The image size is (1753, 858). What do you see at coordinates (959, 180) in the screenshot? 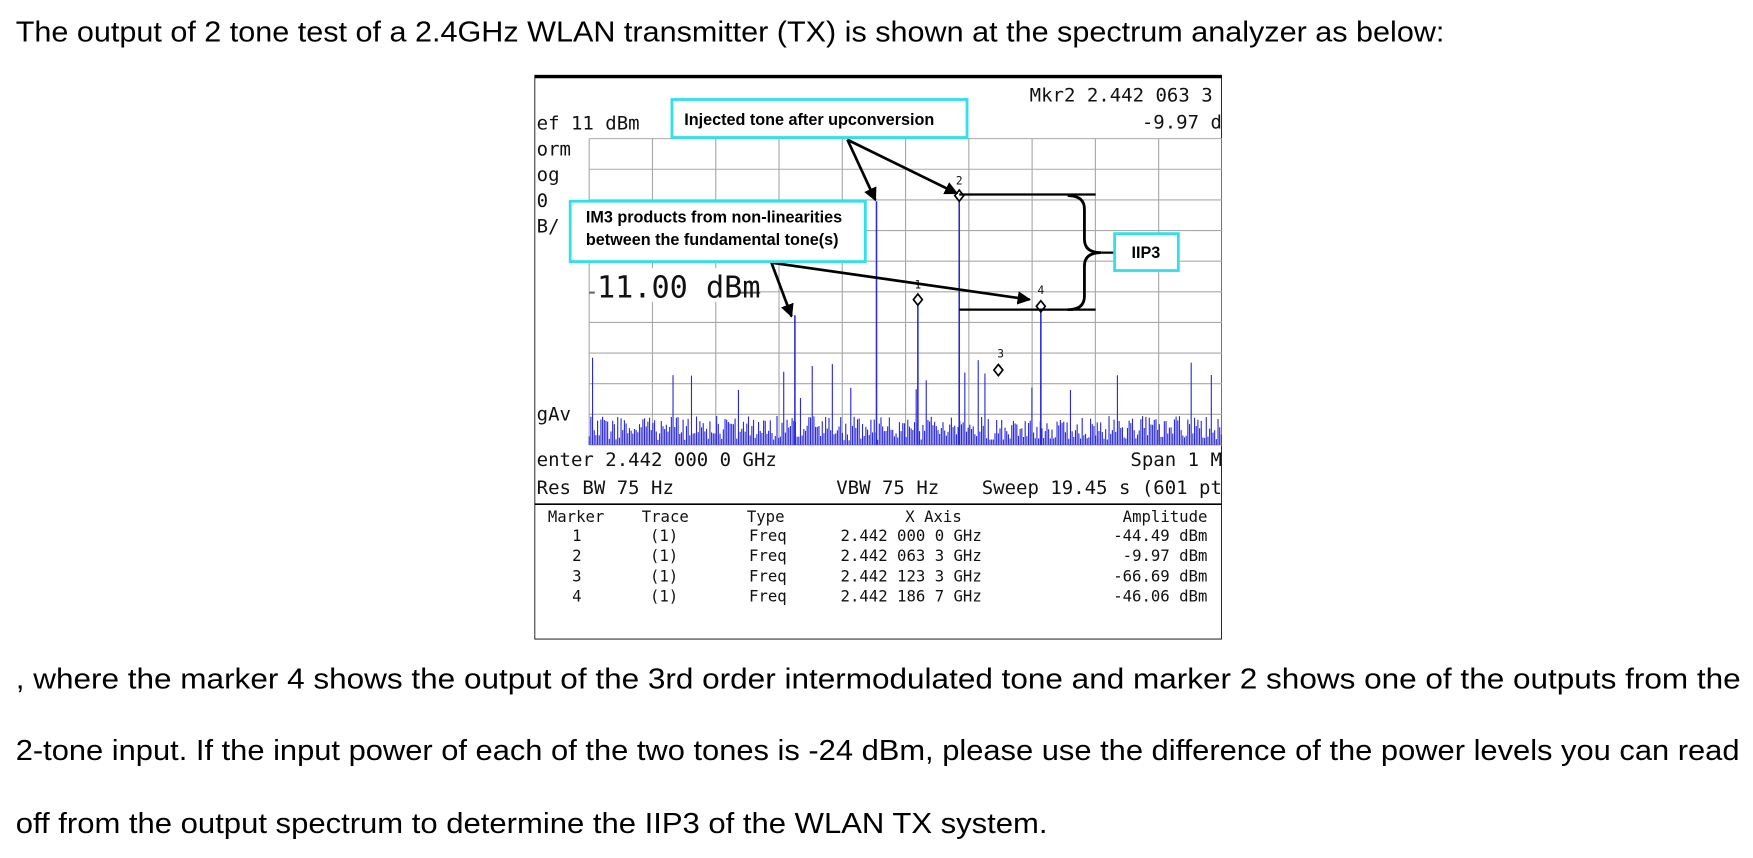
I see `marker-number: 2` at bounding box center [959, 180].